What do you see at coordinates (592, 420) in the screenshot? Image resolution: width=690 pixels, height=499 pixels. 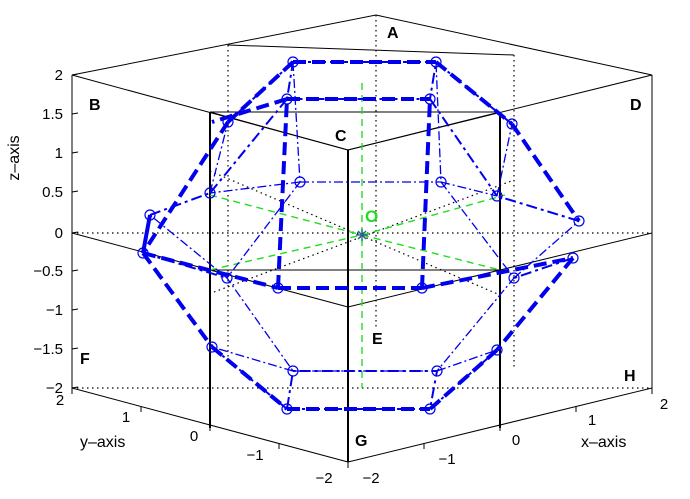 I see `x-tick-label: 1` at bounding box center [592, 420].